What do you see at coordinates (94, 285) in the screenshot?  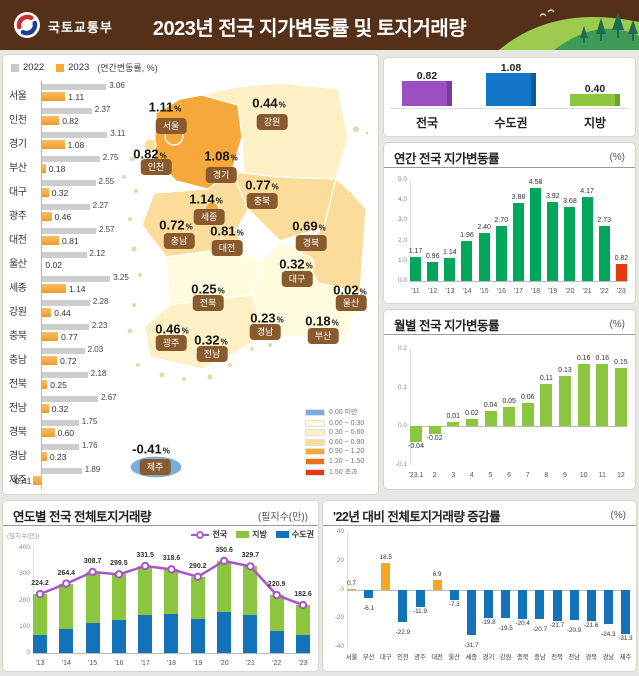 I see `region-bar-area: 3.25 1.14` at bounding box center [94, 285].